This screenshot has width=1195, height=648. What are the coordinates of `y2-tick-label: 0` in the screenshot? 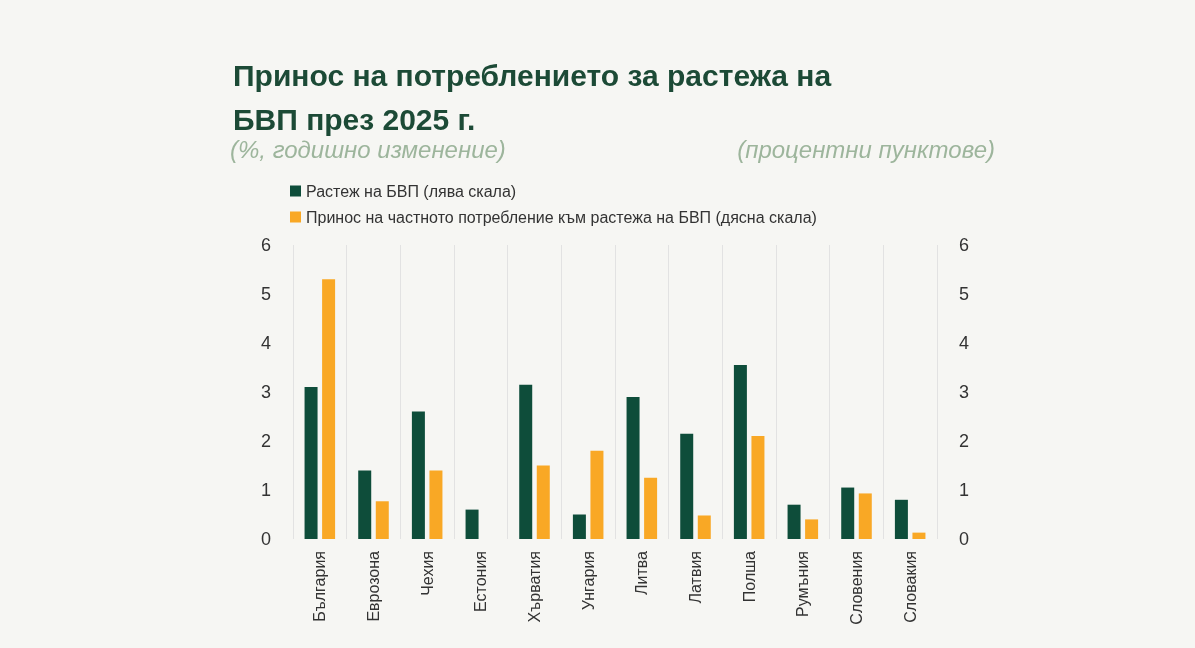 It's located at (964, 539).